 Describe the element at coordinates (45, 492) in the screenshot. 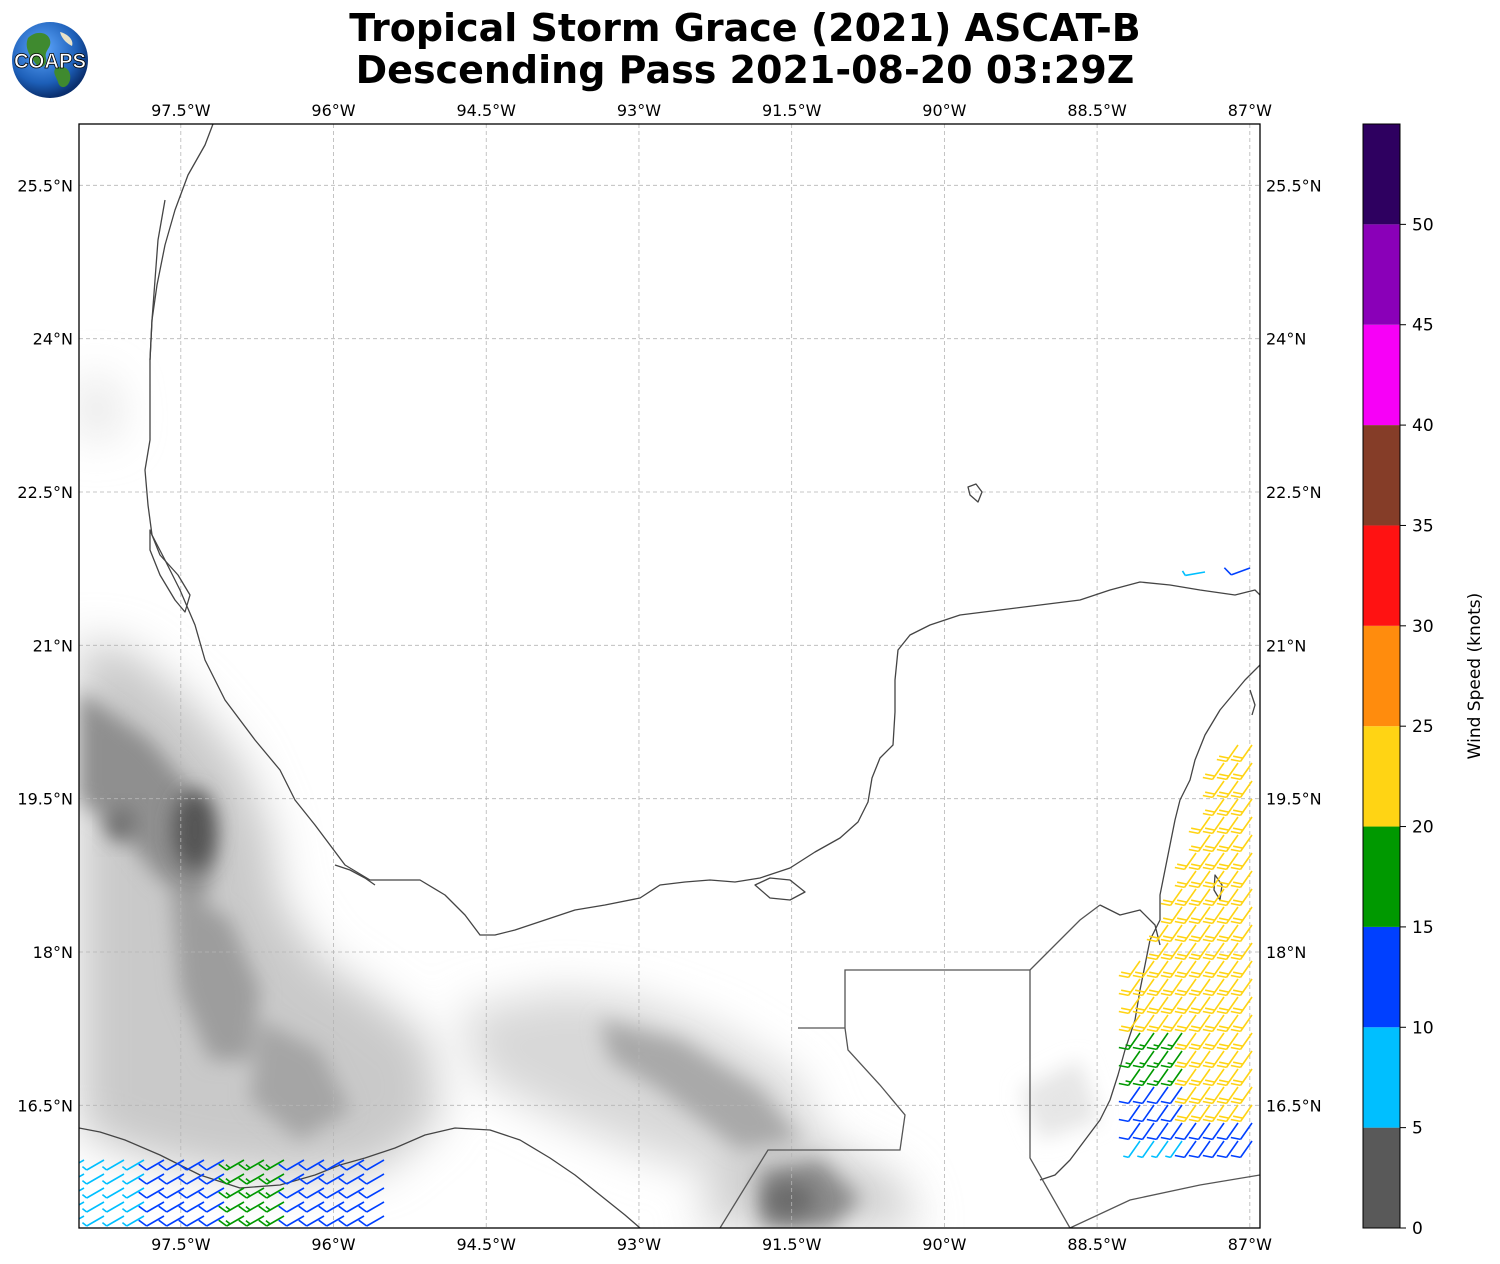

I see `lat-tick-label-left: 22.5°N` at that location.